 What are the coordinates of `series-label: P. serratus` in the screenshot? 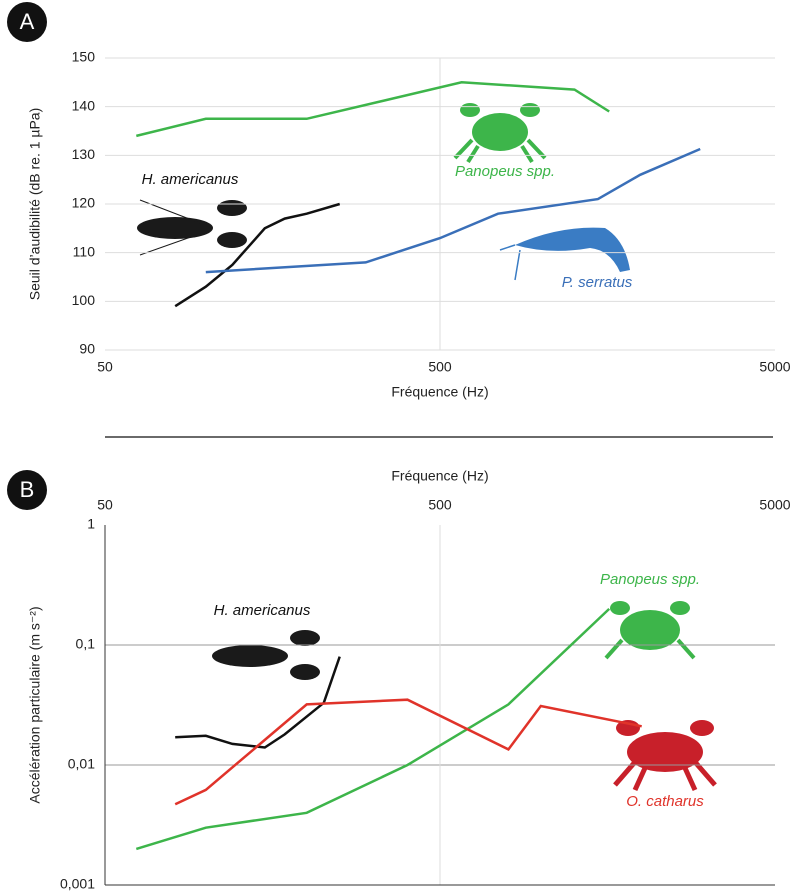 It's located at (597, 282).